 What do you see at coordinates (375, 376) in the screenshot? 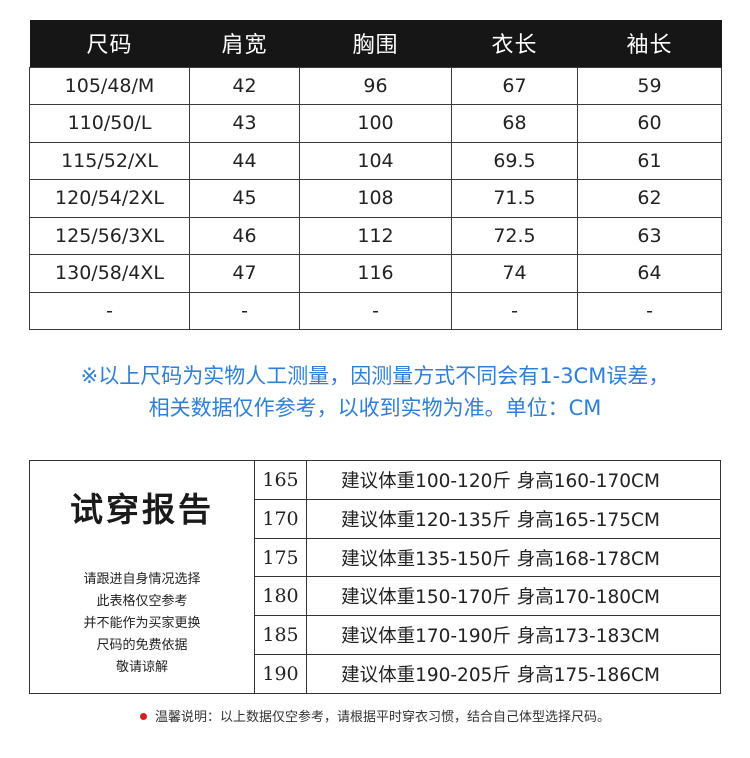
I see `note-line-1: ※以上尺码为实物人工测量，因测量方式不同会有1-3CM误差，` at bounding box center [375, 376].